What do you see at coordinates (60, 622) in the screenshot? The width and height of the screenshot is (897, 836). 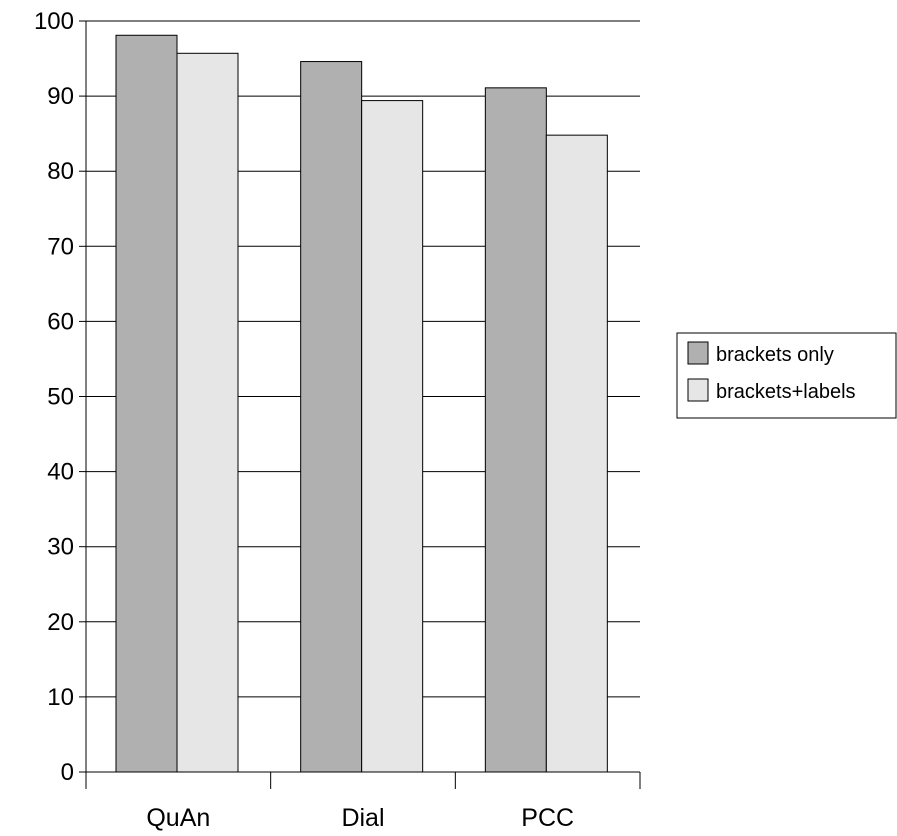 I see `y-tick-label: 20` at bounding box center [60, 622].